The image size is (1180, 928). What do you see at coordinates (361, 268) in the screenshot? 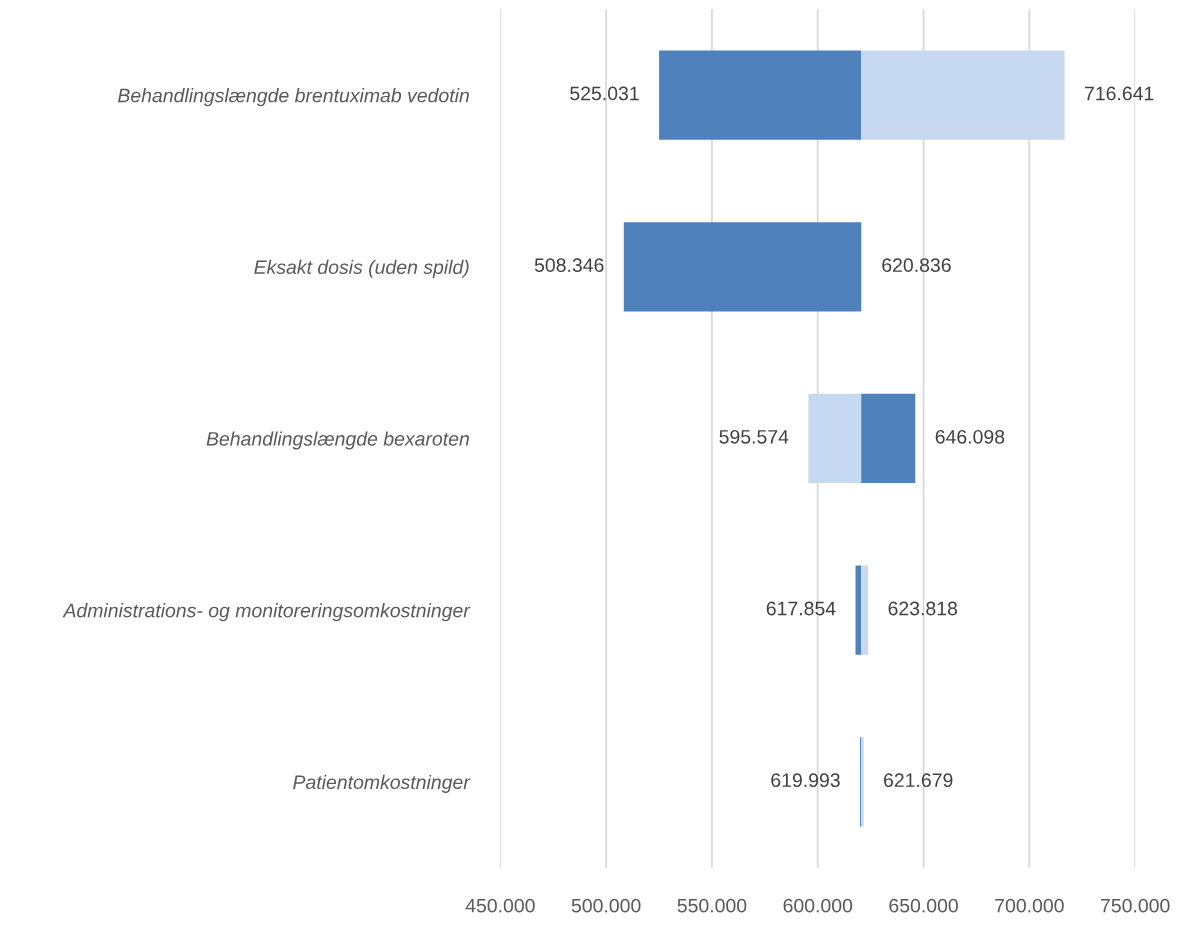
I see `y-tick-label: Eksakt dosis (uden spild)` at bounding box center [361, 268].